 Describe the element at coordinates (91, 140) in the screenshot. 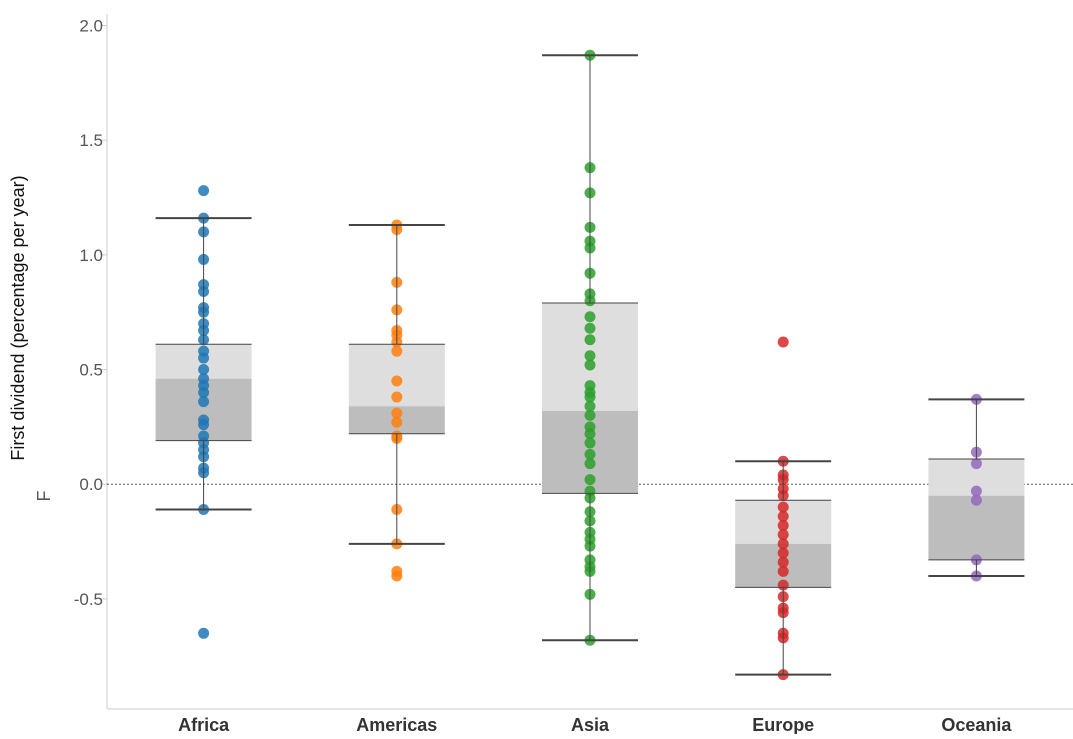

I see `y-tick-label: 1.5` at that location.